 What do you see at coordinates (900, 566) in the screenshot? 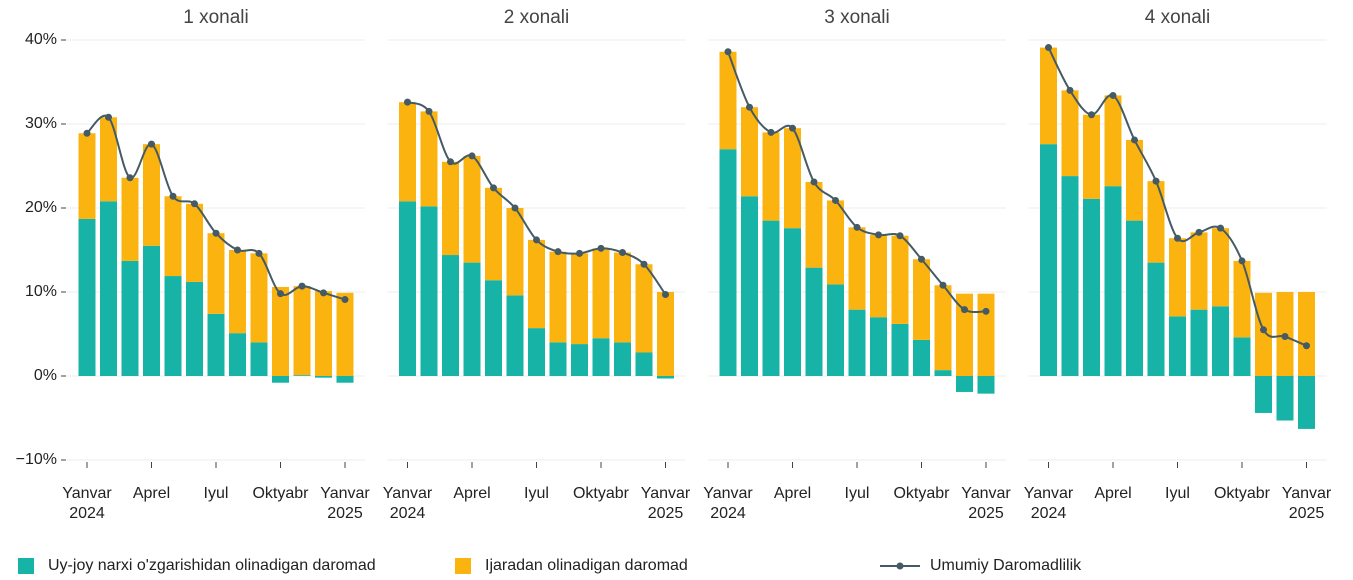
I see `legend-point` at bounding box center [900, 566].